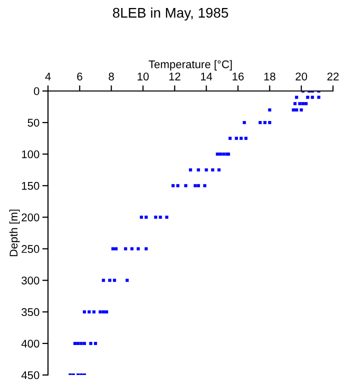  Describe the element at coordinates (37, 91) in the screenshot. I see `y-tick-label: 0` at that location.